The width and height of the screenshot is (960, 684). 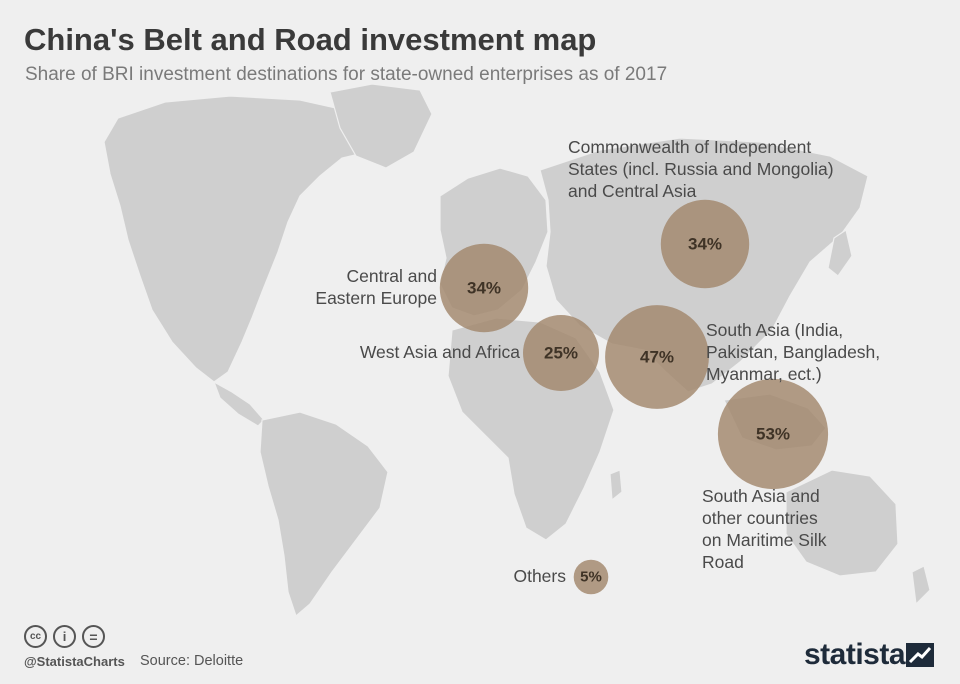 I want to click on bubble-sea, so click(x=773, y=434).